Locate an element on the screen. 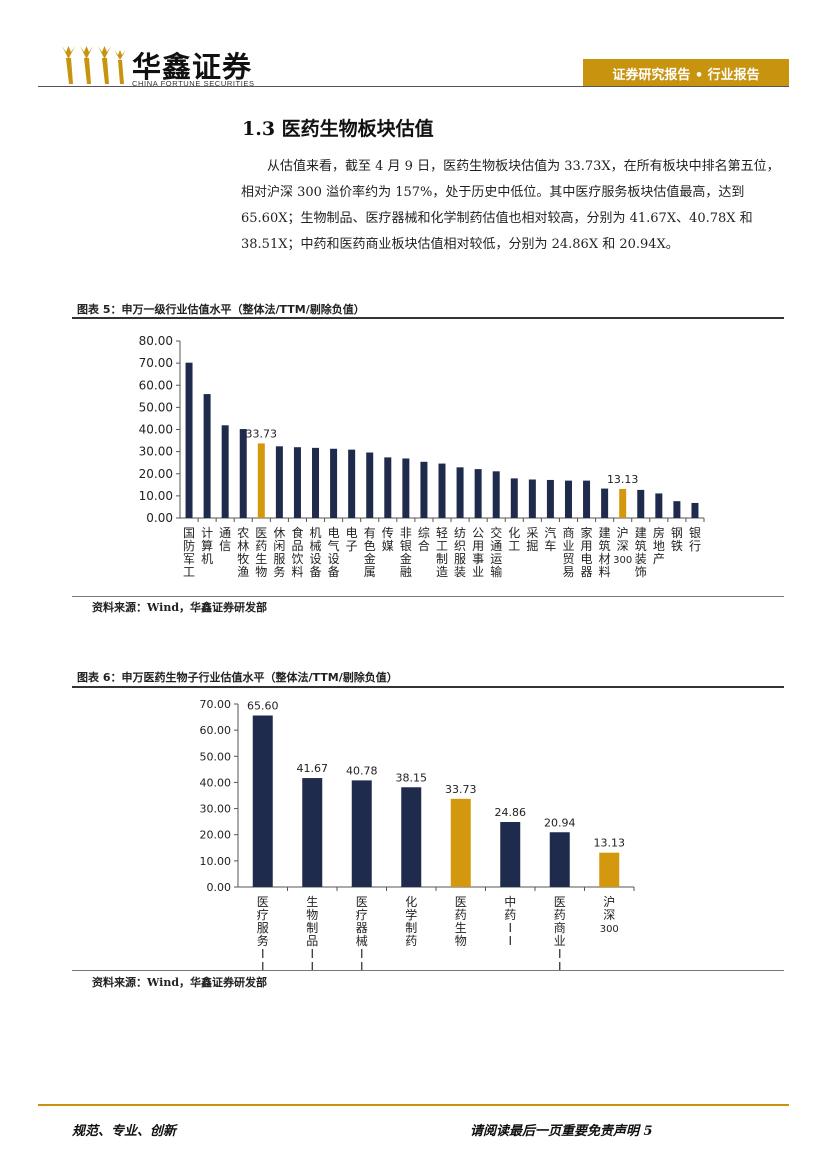  y-tick-label: 40.00 is located at coordinates (216, 782).